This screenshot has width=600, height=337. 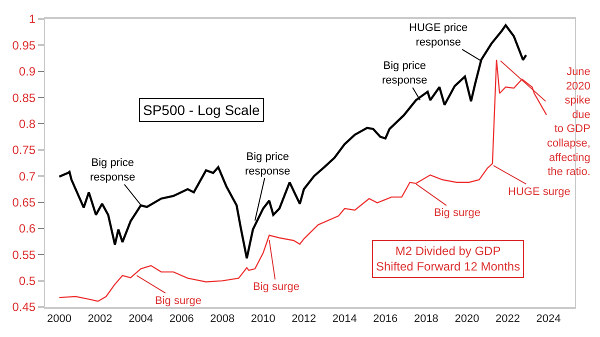 What do you see at coordinates (24, 150) in the screenshot?
I see `y-tick-label: 0.75` at bounding box center [24, 150].